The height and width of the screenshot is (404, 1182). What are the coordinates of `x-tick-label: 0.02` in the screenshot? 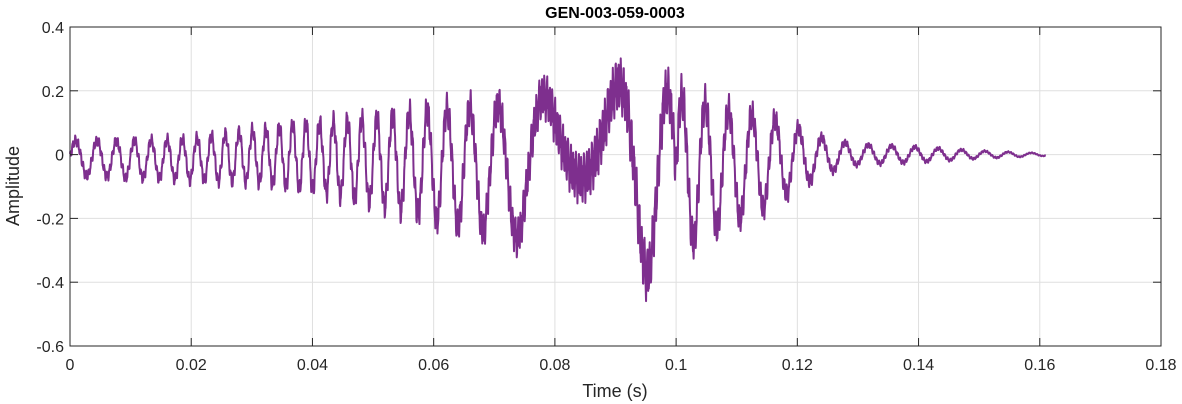 It's located at (191, 365).